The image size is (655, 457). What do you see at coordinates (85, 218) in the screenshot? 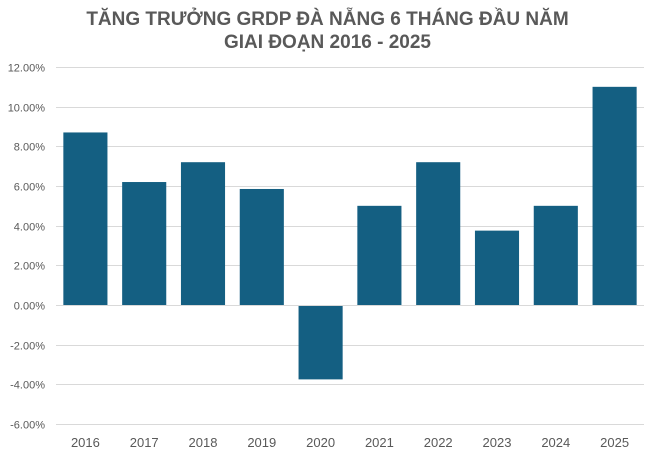
I see `bar-2016` at bounding box center [85, 218].